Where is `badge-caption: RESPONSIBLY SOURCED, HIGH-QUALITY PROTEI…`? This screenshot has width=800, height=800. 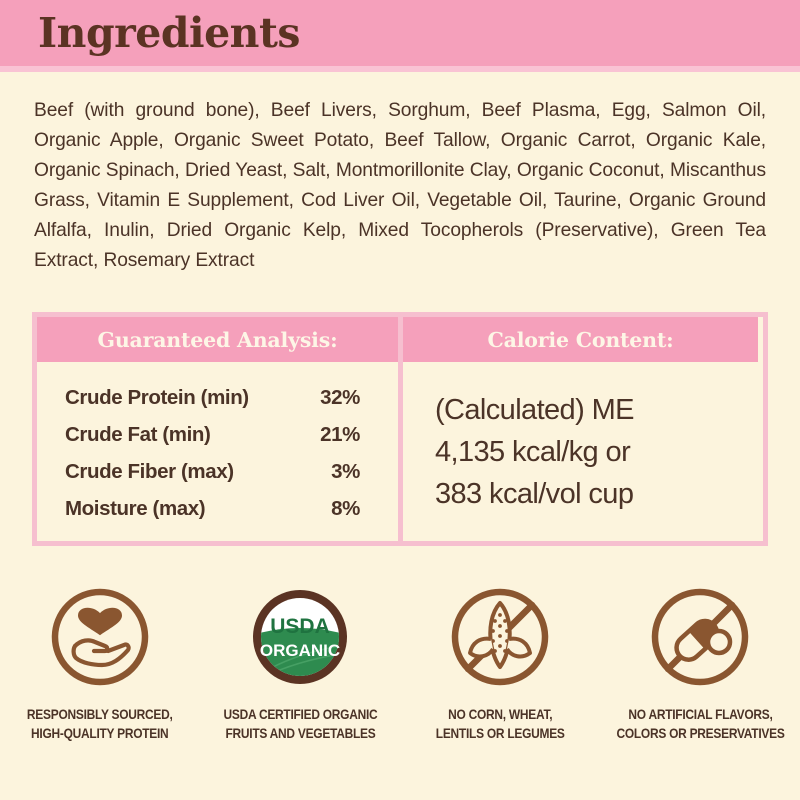 badge-caption: RESPONSIBLY SOURCED, HIGH-QUALITY PROTEI… is located at coordinates (100, 724).